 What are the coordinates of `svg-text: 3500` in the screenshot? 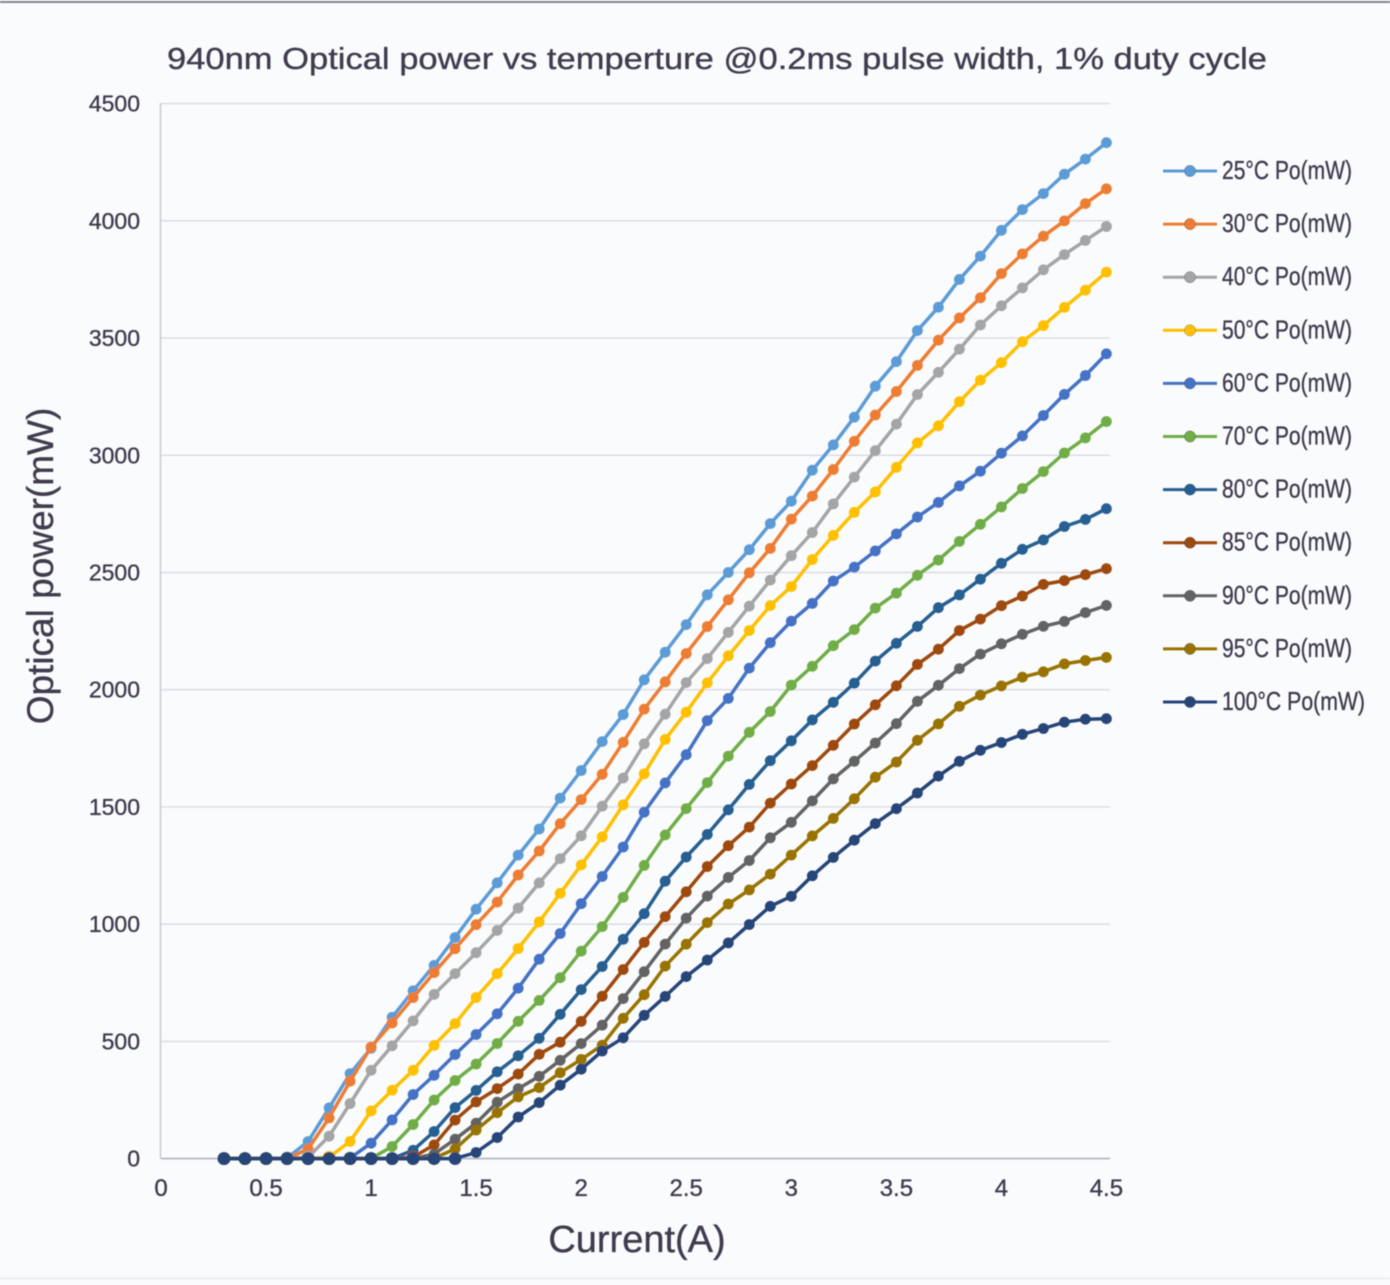 It's located at (114, 338).